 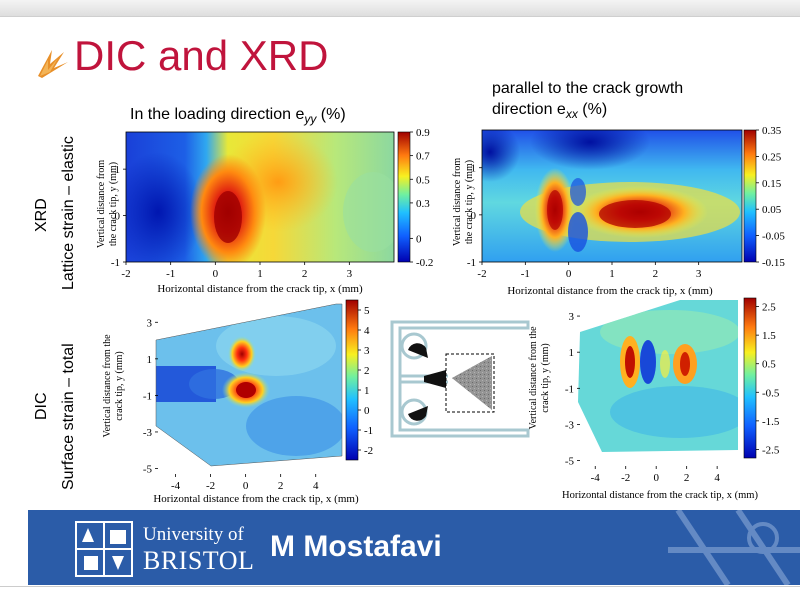 I want to click on caption-exx-unit: (%), so click(x=592, y=109).